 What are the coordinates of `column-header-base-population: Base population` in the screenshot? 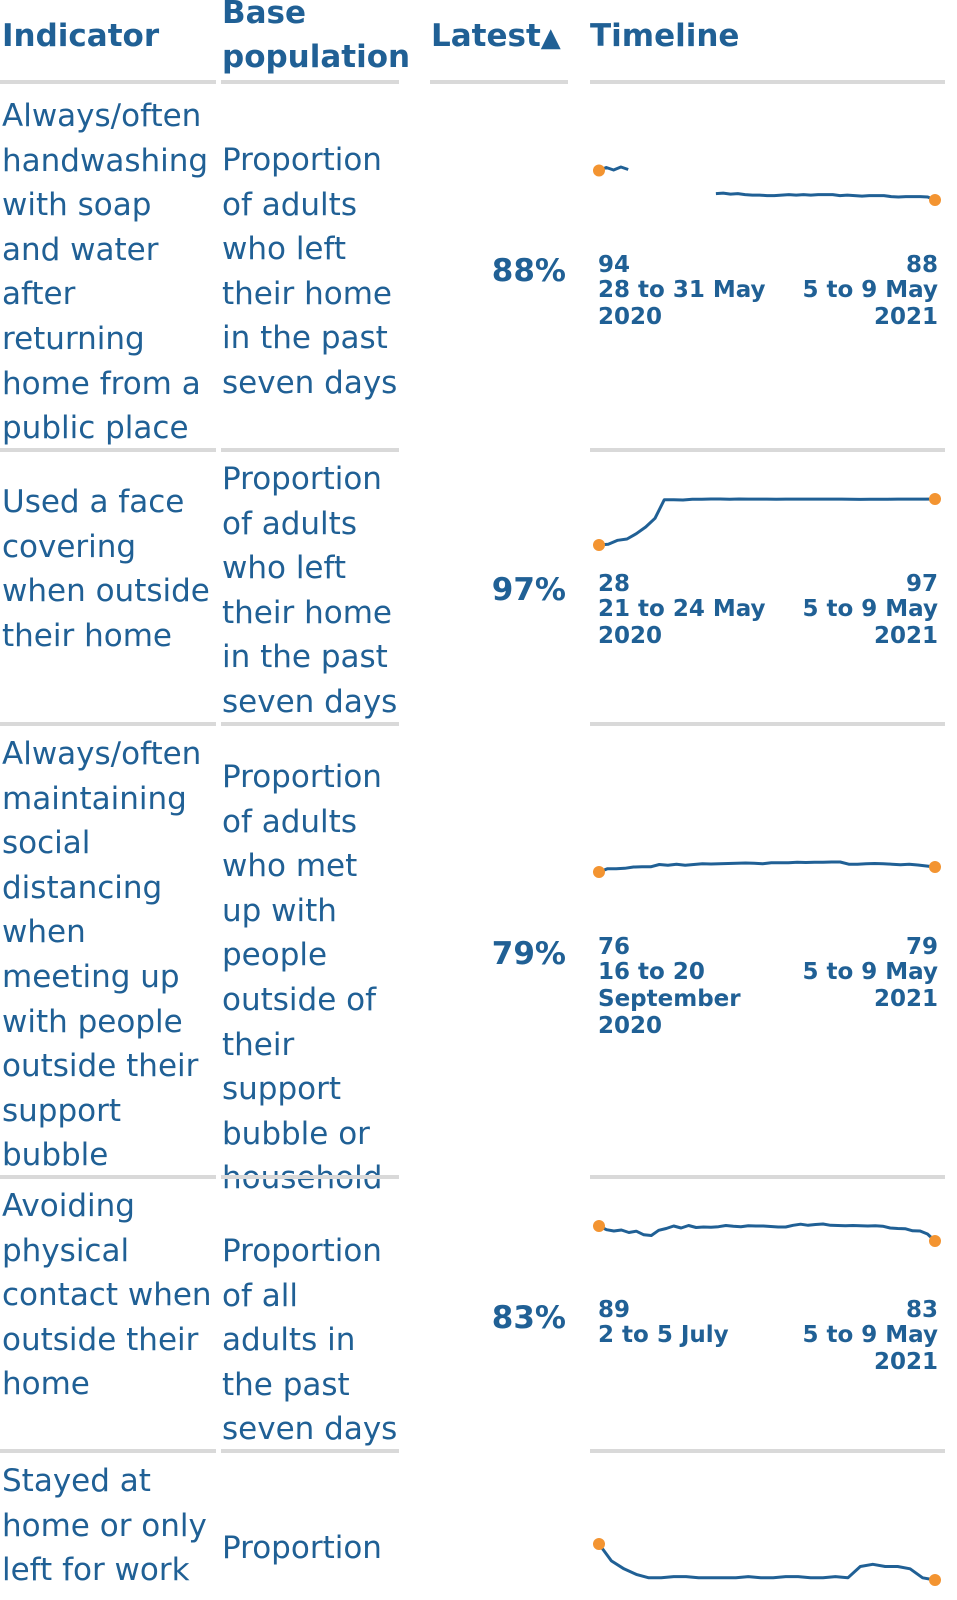 It's located at (316, 39).